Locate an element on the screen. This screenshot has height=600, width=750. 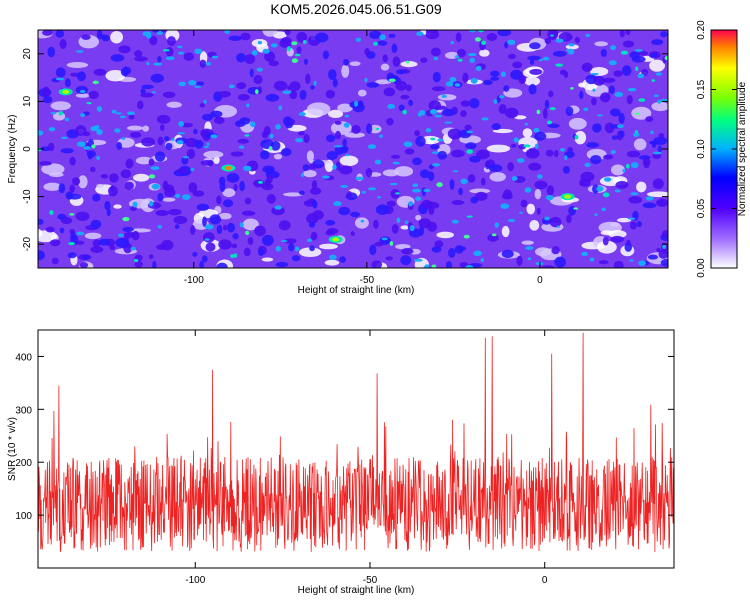
heatmap-peak-core is located at coordinates (336, 239).